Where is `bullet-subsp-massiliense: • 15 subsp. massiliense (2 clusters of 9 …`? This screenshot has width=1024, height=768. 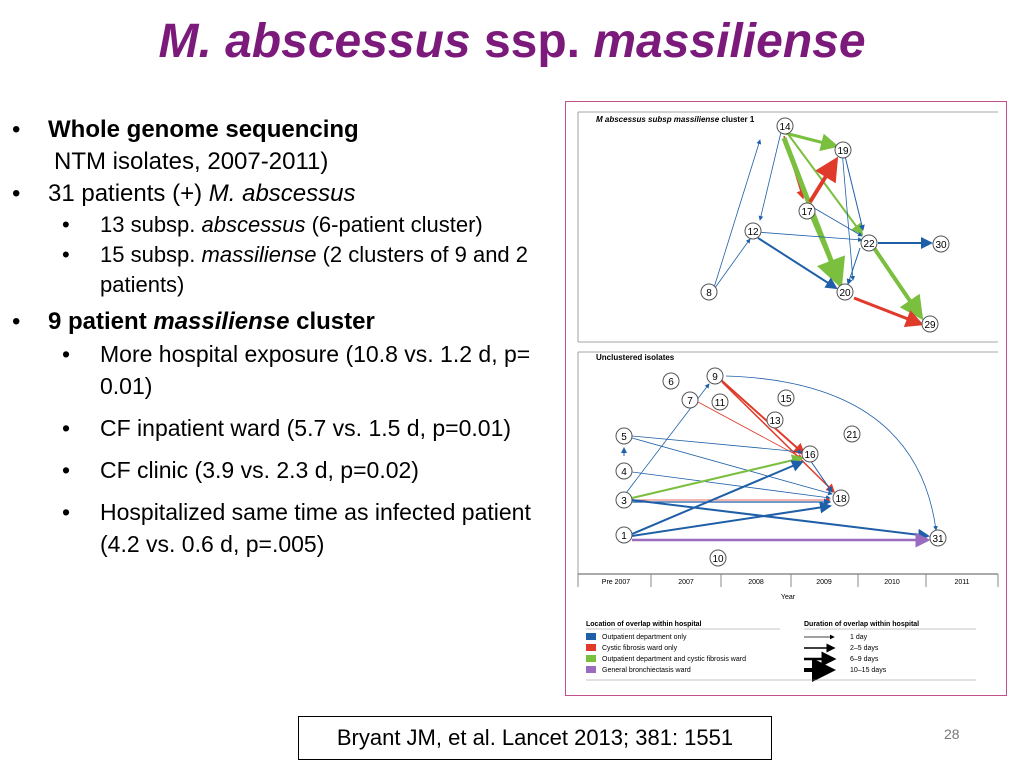
bullet-subsp-massiliense: • 15 subsp. massiliense (2 clusters of 9 … is located at coordinates (295, 269).